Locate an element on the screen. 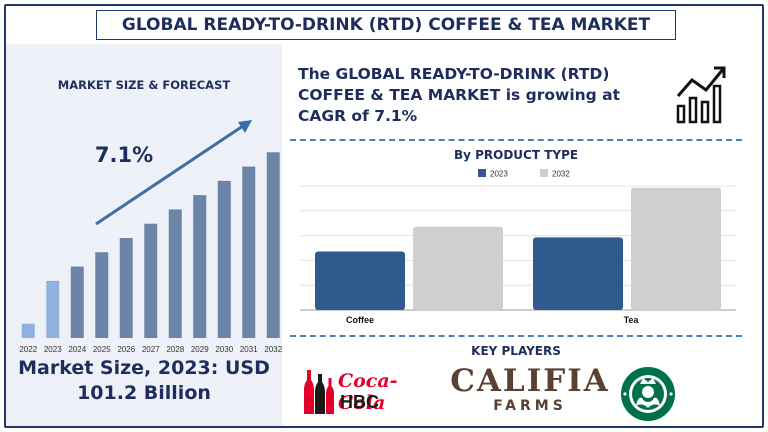 This screenshot has height=432, width=768. key-players-heading: KEY PLAYERS is located at coordinates (516, 351).